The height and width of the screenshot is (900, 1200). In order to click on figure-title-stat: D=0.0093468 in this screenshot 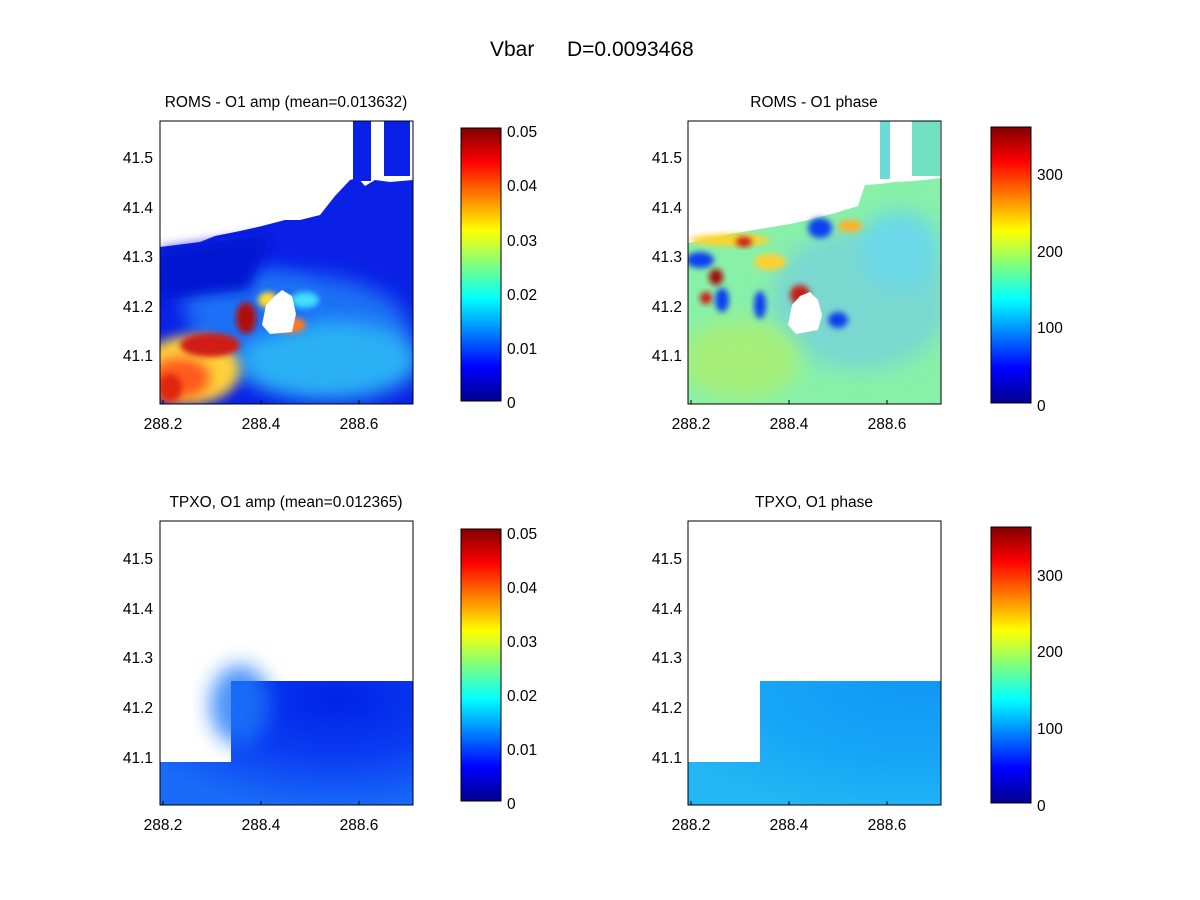, I will do `click(630, 49)`.